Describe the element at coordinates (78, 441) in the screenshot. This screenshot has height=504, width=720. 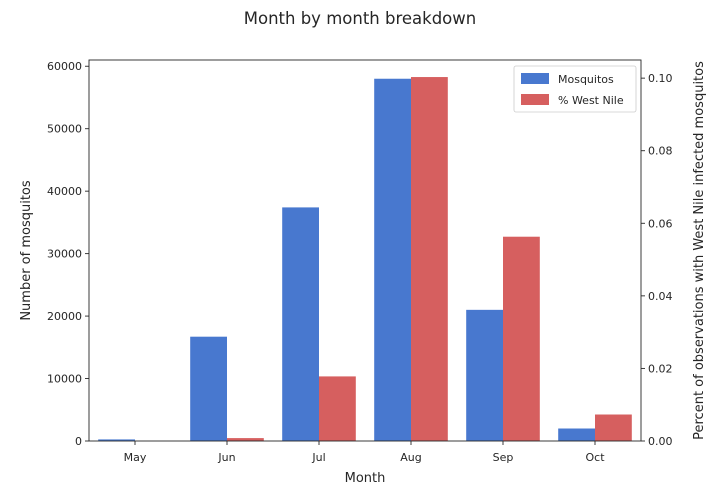
I see `left-y-tick-label: 0` at that location.